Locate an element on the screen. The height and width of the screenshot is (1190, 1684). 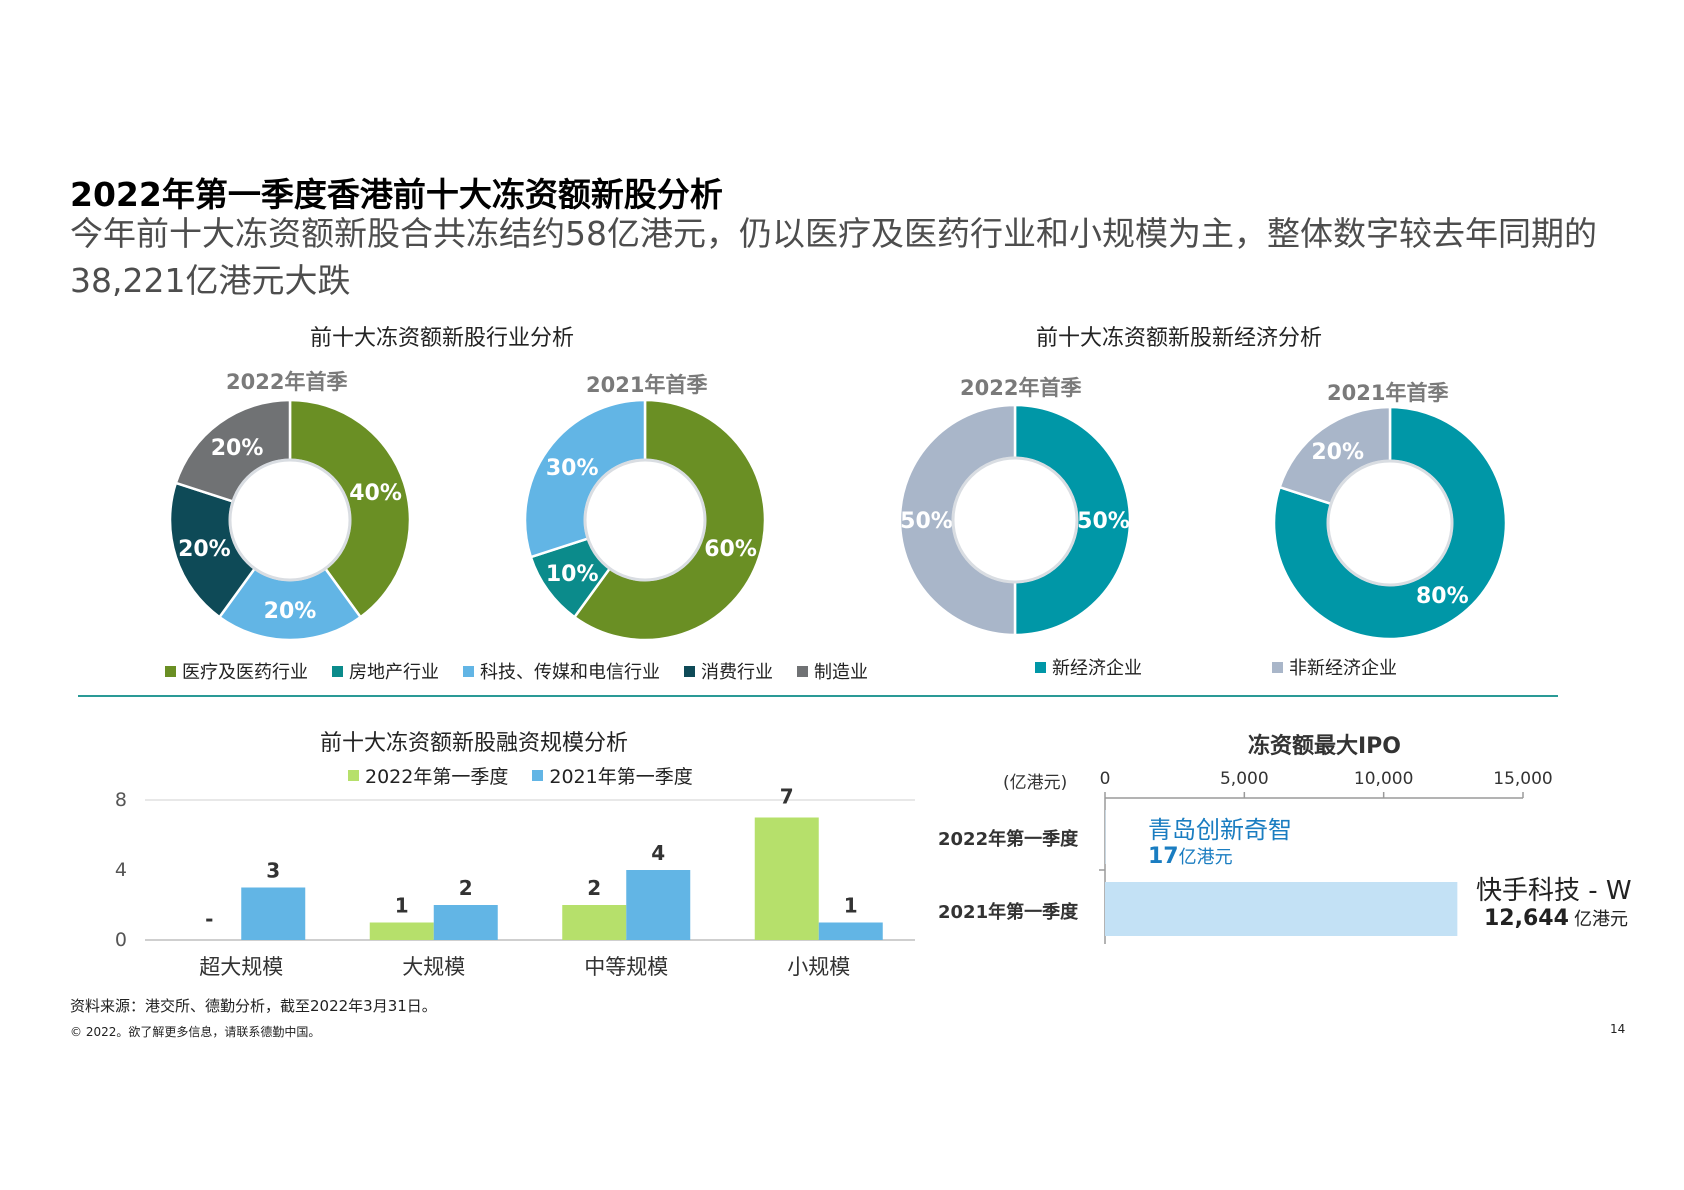
legend-item-manufacturing: 制造业 is located at coordinates (832, 671).